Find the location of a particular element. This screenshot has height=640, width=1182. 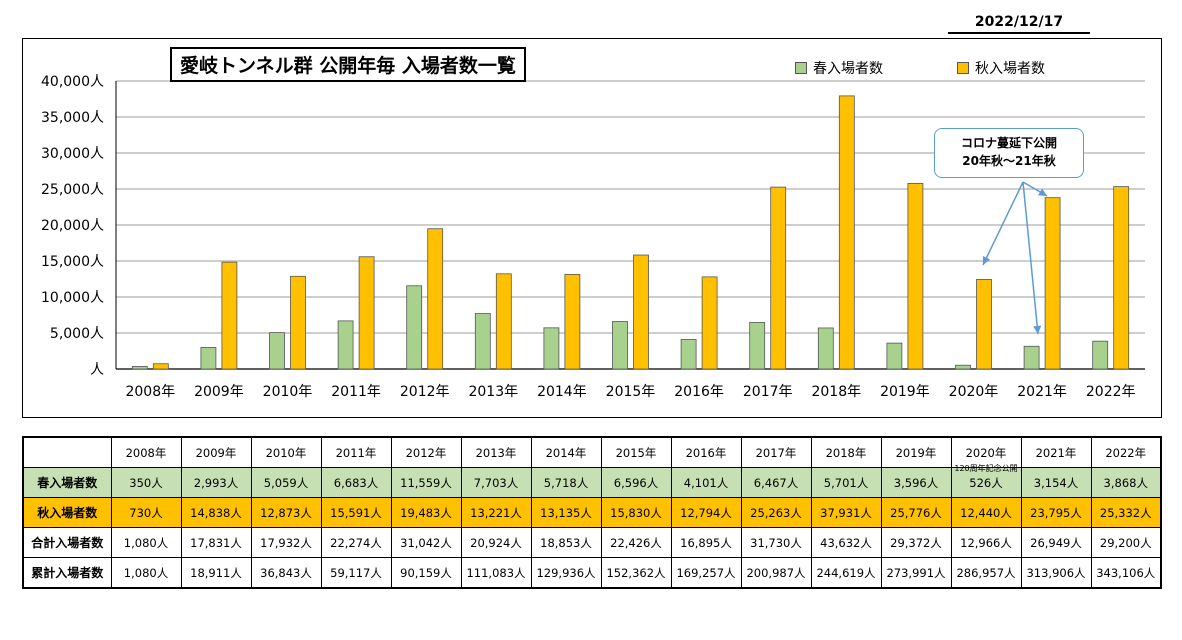

table-header: 2021年 is located at coordinates (1056, 452).